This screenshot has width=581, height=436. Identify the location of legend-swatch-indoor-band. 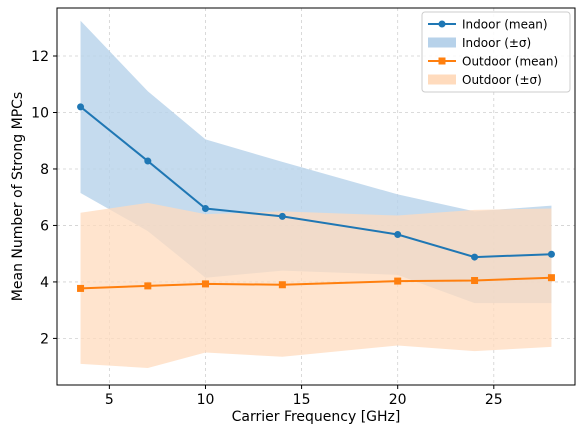
(442, 42).